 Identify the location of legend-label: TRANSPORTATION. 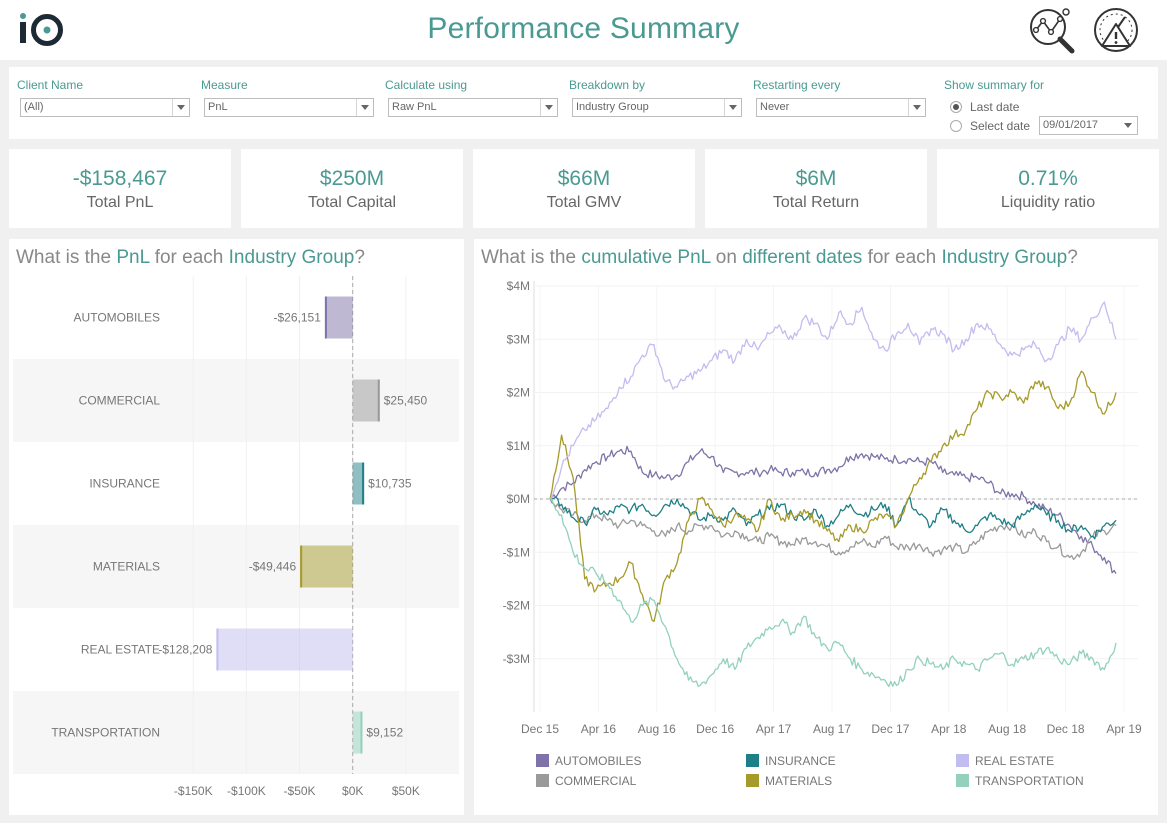
(1029, 781).